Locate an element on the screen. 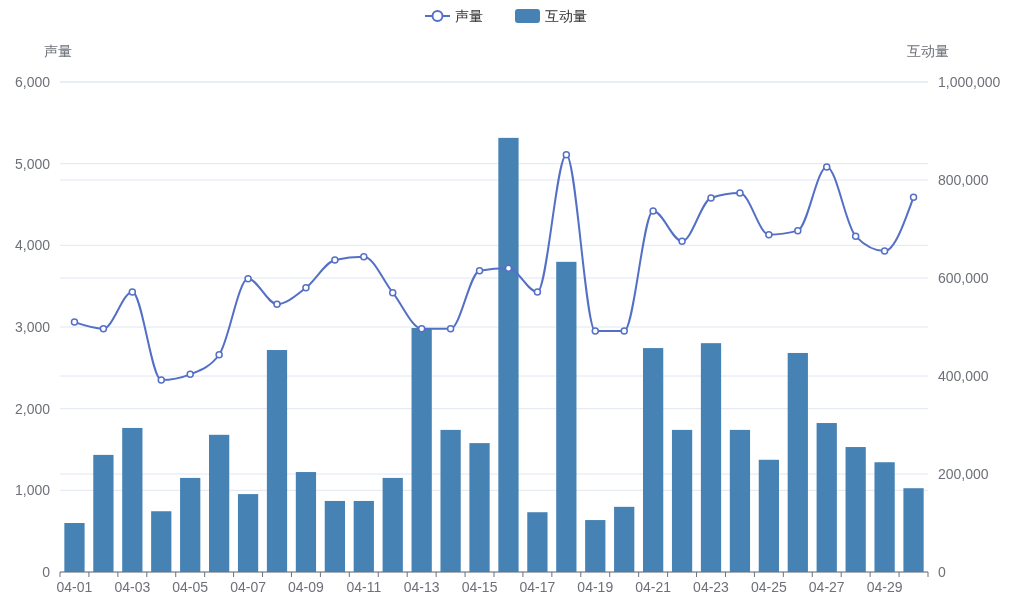 This screenshot has height=597, width=1013. x-tick-label: 04-21 is located at coordinates (653, 587).